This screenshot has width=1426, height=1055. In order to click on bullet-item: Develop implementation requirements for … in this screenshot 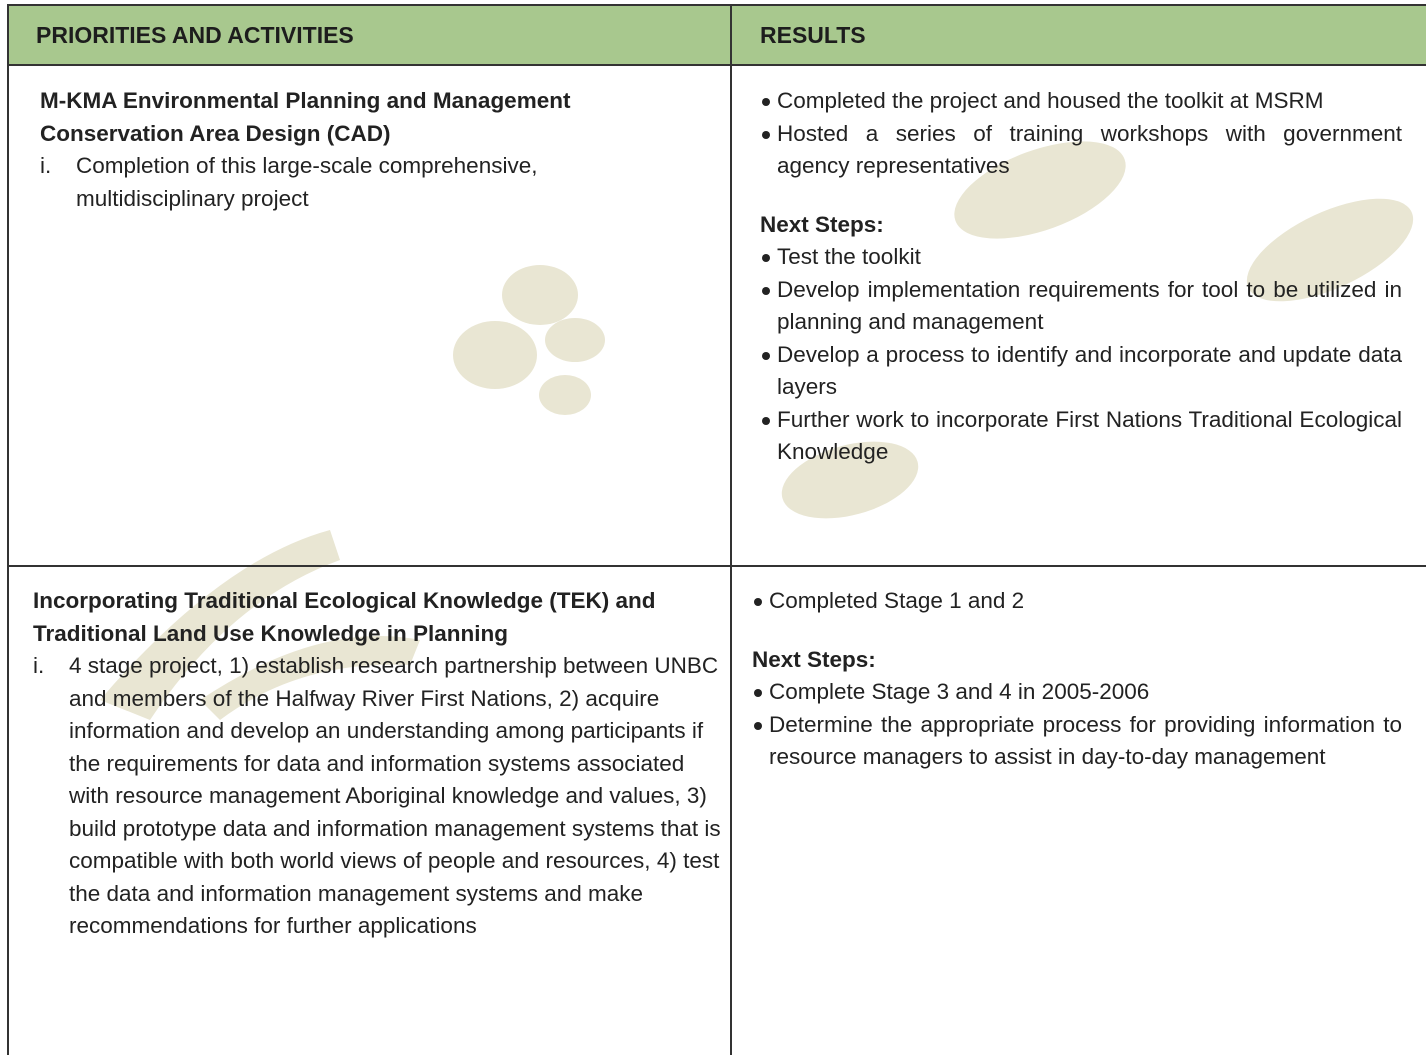, I will do `click(1081, 306)`.